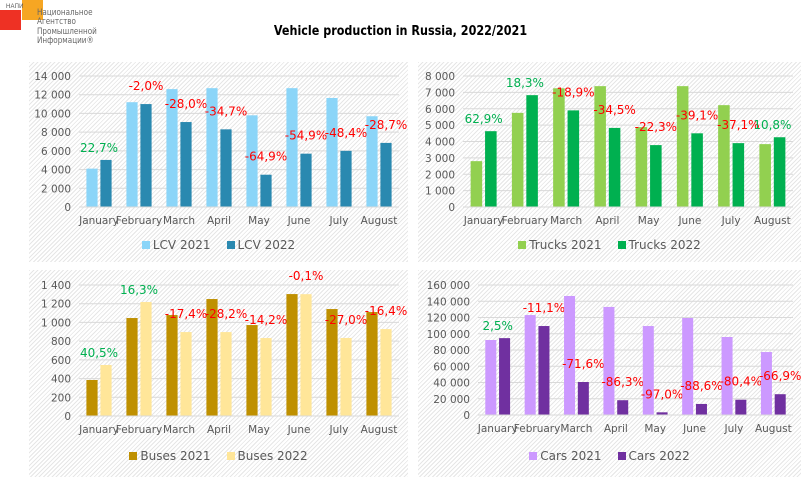 This screenshot has height=477, width=801. What do you see at coordinates (226, 111) in the screenshot?
I see `change-label: -34,7%` at bounding box center [226, 111].